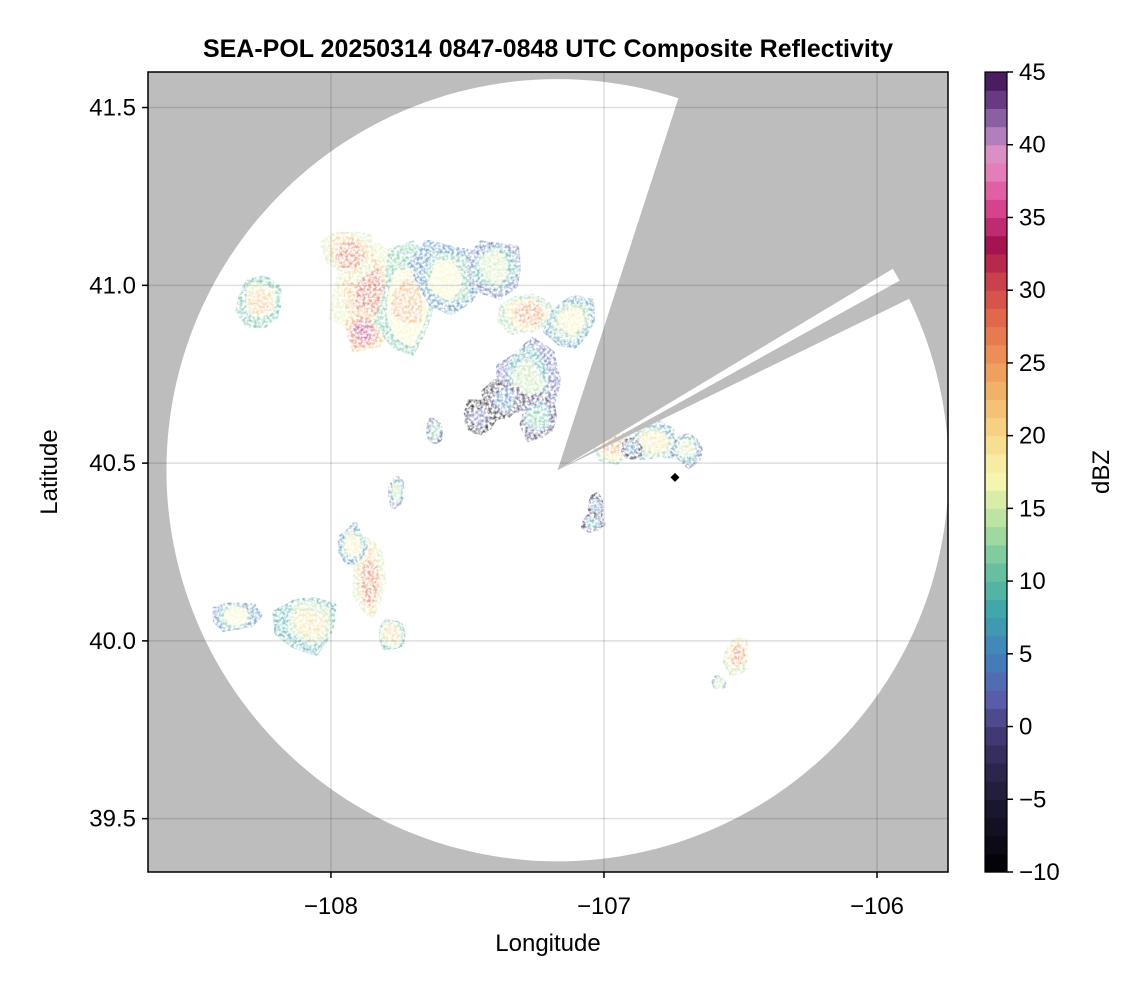 The image size is (1146, 990). Describe the element at coordinates (604, 906) in the screenshot. I see `x-tick-label: −107` at that location.